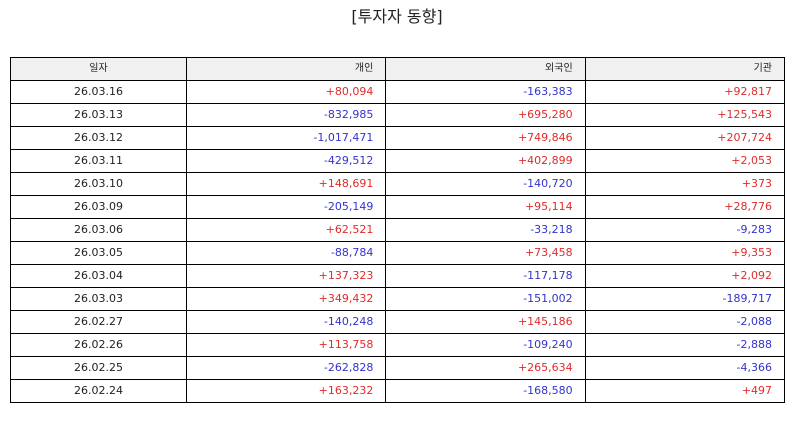  I want to click on table-row: 26.03.09 -205,149 +95,114 +28,776, so click(398, 207).